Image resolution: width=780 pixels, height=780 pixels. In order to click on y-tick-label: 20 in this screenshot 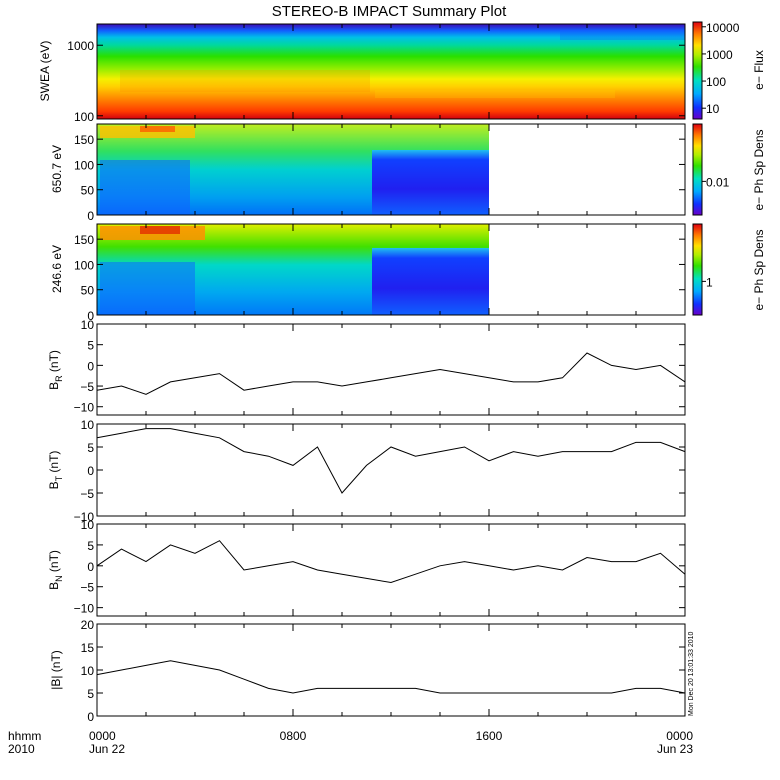, I will do `click(88, 625)`.